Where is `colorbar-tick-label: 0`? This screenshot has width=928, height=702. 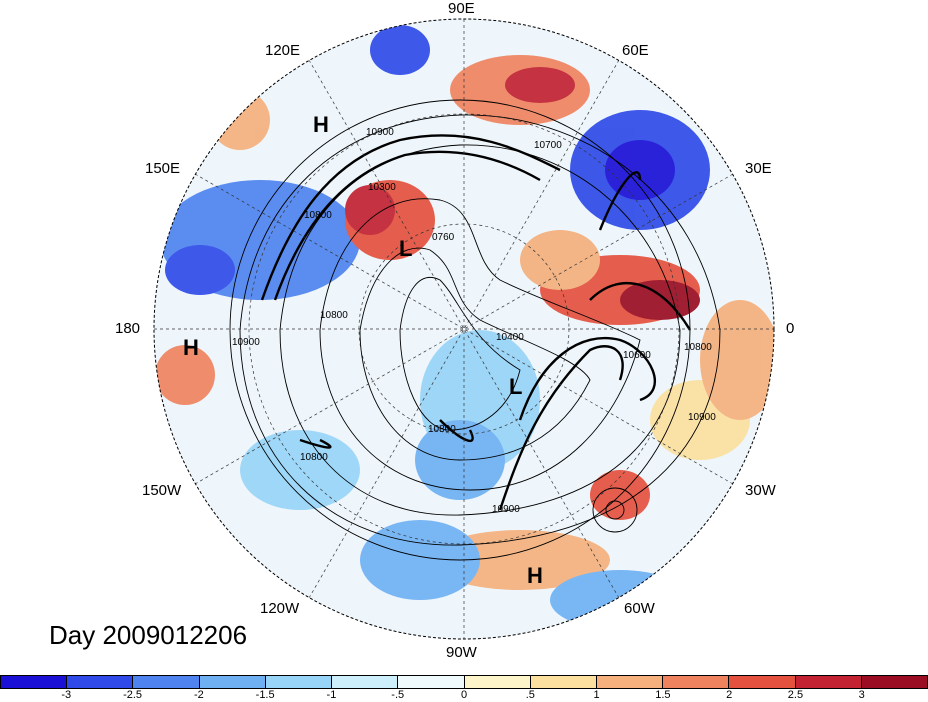 colorbar-tick-label: 0 is located at coordinates (464, 695).